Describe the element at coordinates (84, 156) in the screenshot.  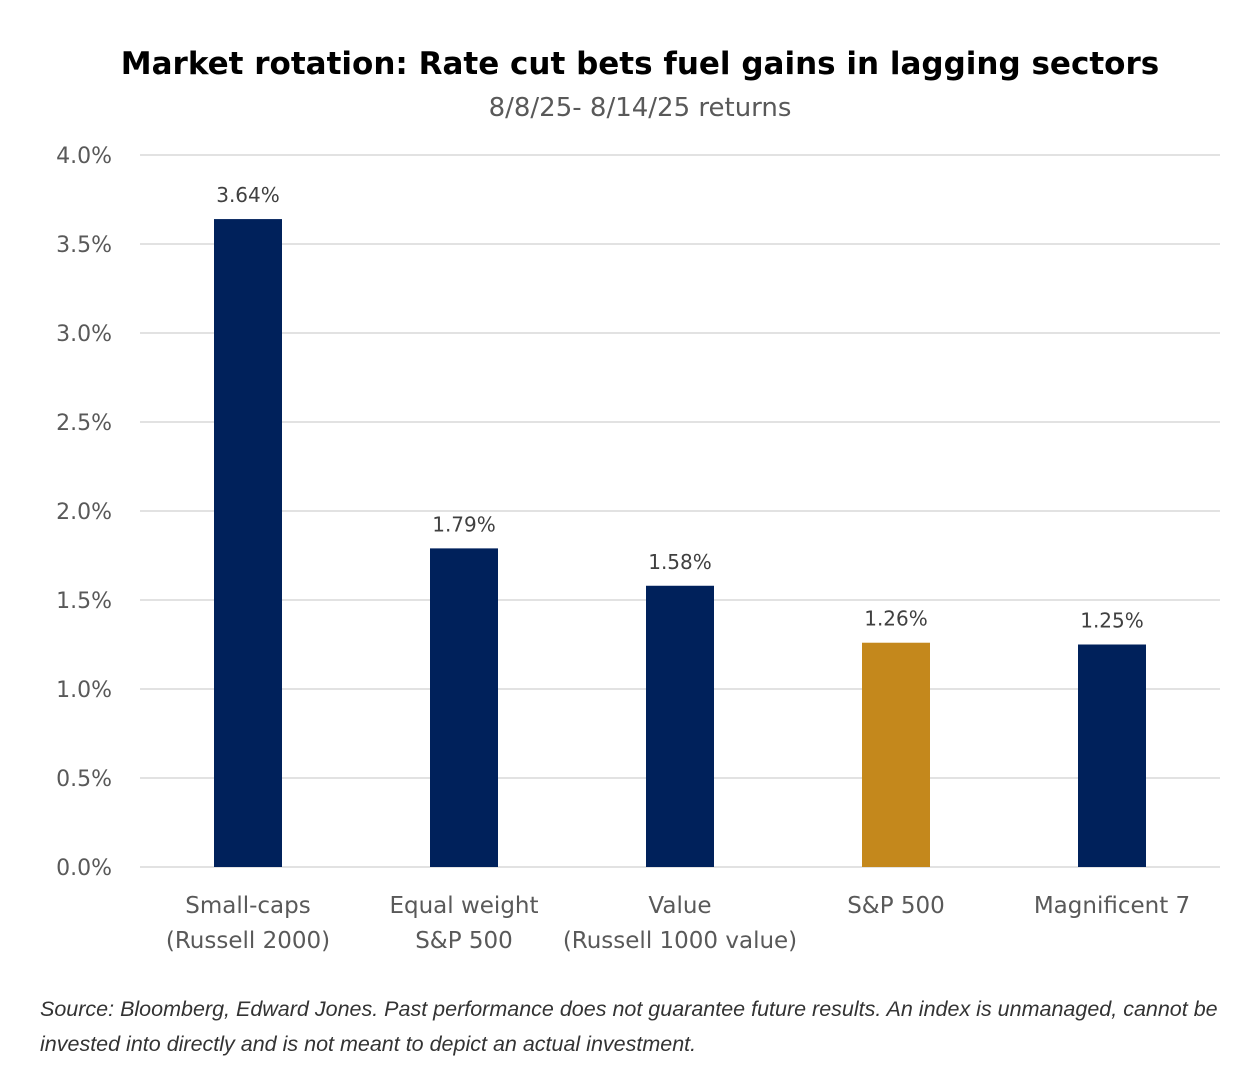
I see `y-tick-label: 4.0%` at that location.